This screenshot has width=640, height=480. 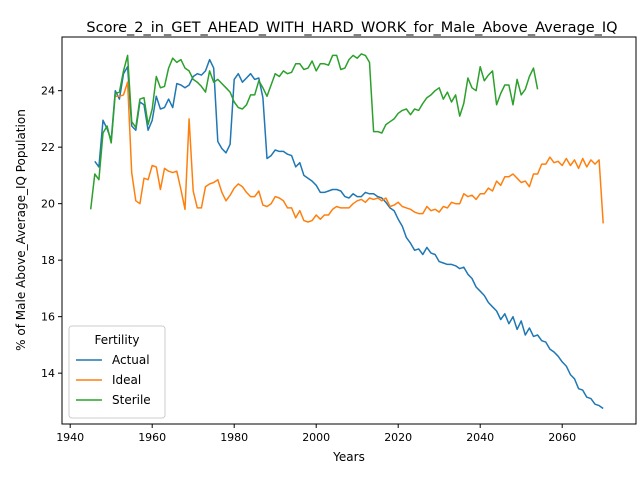 I want to click on y-tick-label: 16, so click(x=48, y=317).